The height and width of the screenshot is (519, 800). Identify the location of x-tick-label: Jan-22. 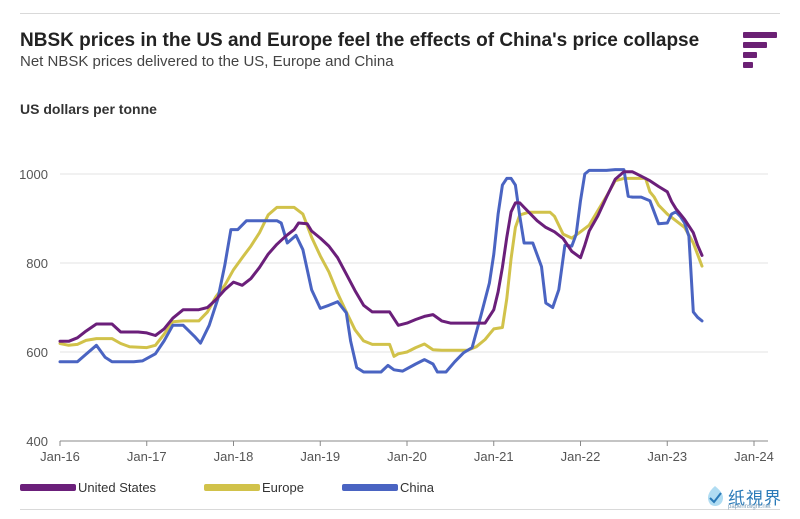
(581, 456).